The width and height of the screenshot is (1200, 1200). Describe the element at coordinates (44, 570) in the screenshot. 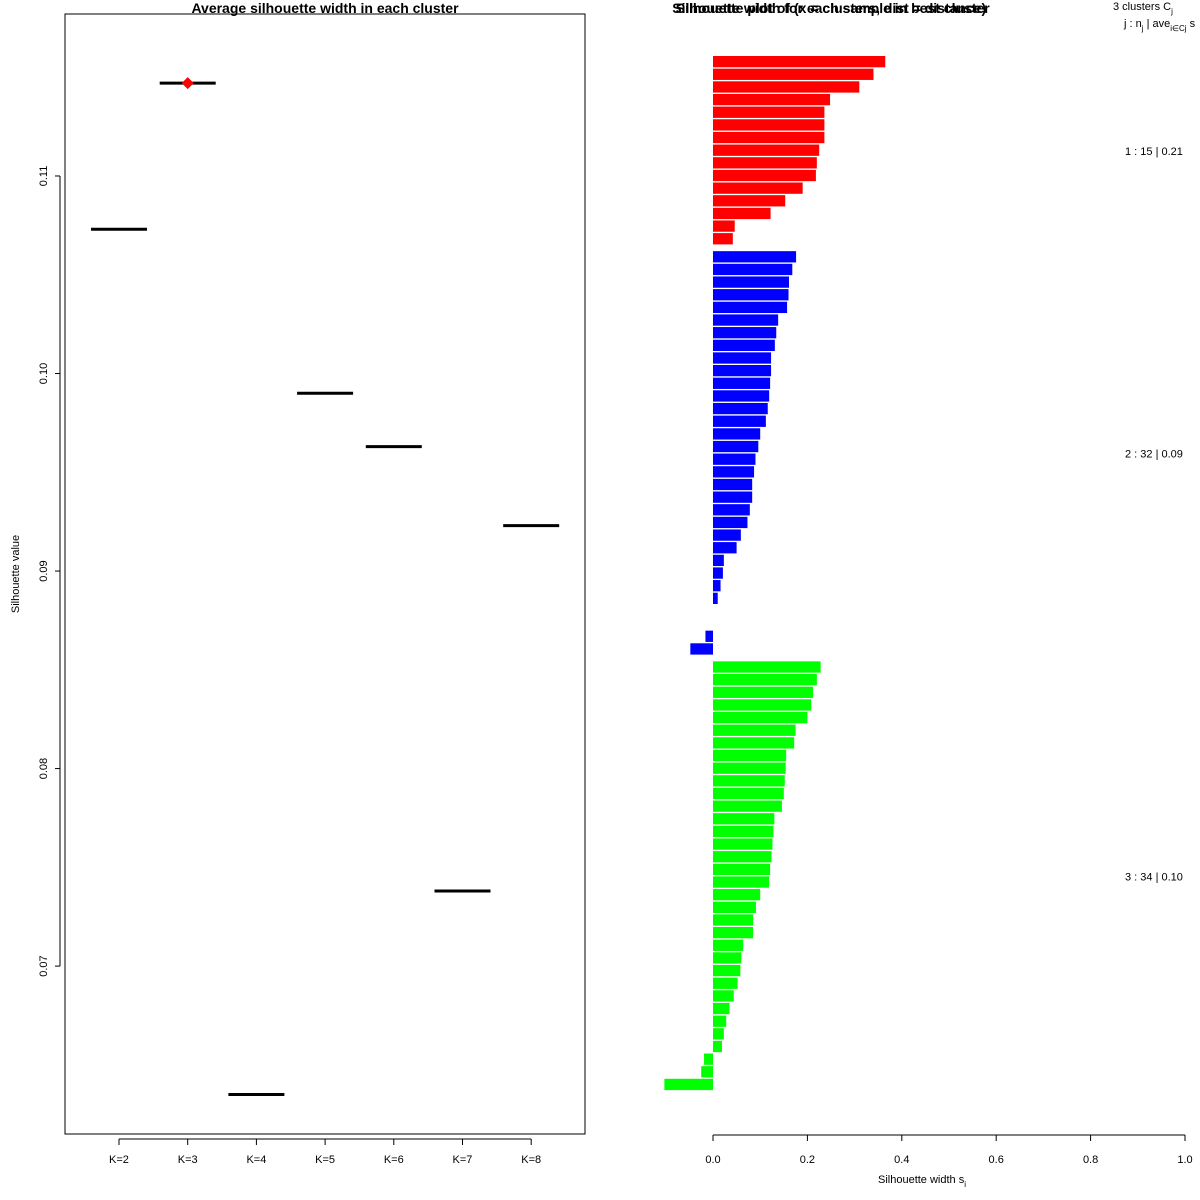

I see `left-y-tick-label: 0.09` at that location.